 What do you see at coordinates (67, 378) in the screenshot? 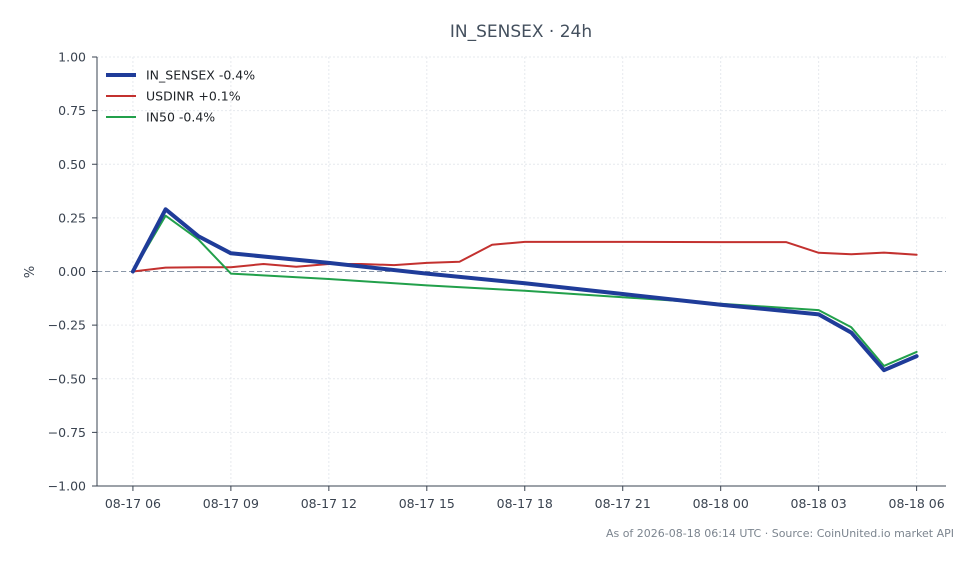
I see `y-tick-label: −0.50` at bounding box center [67, 378].